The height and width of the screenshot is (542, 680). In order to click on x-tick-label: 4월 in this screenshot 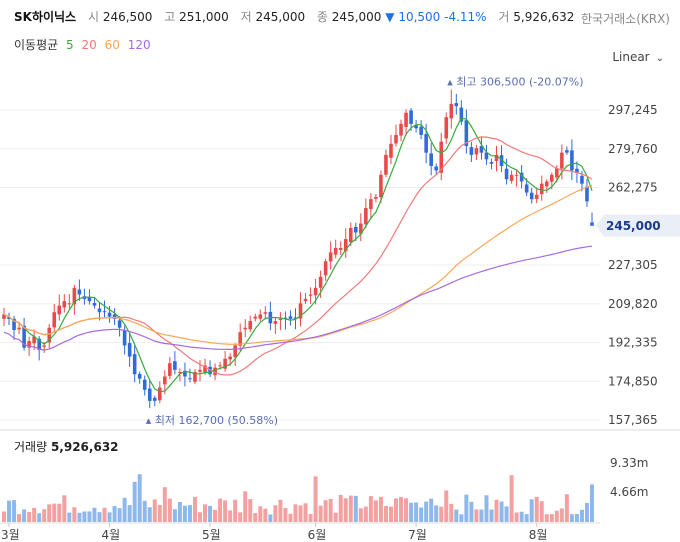, I will do `click(111, 535)`.